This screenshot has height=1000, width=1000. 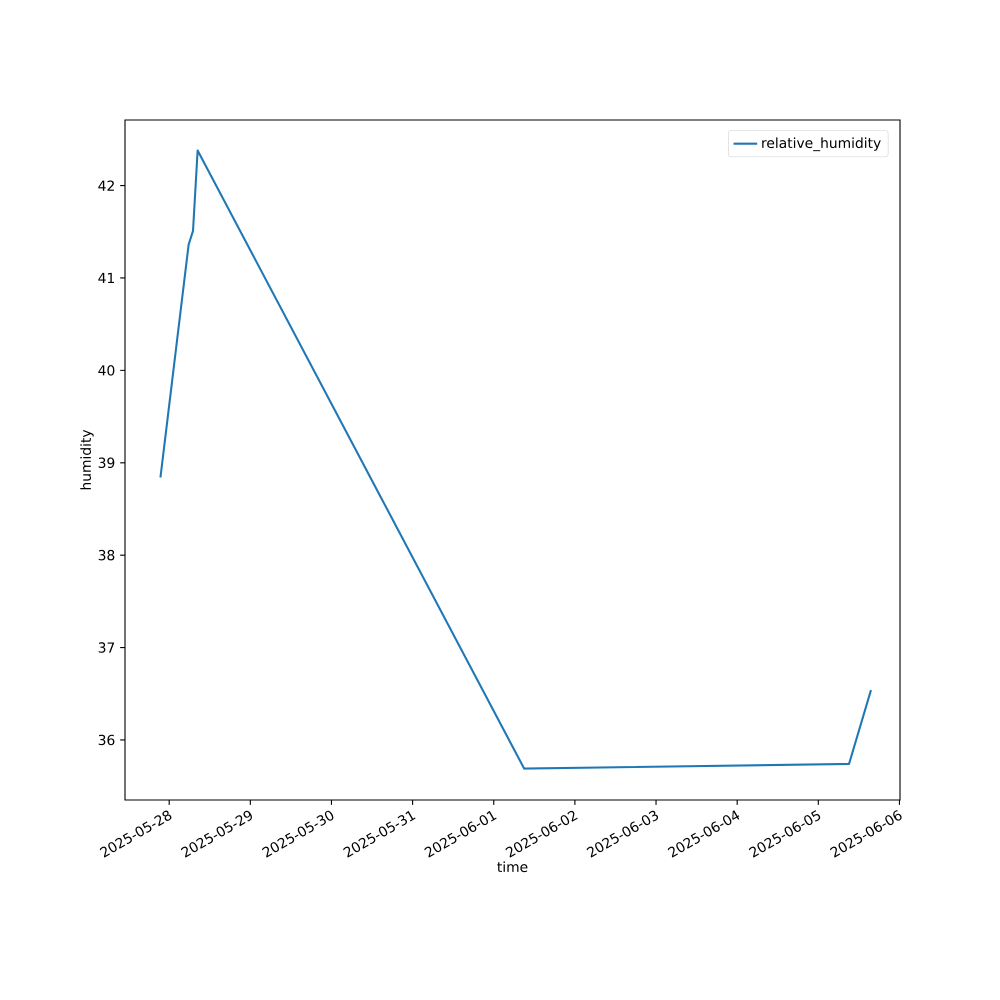 What do you see at coordinates (106, 647) in the screenshot?
I see `y-tick-label: 37` at bounding box center [106, 647].